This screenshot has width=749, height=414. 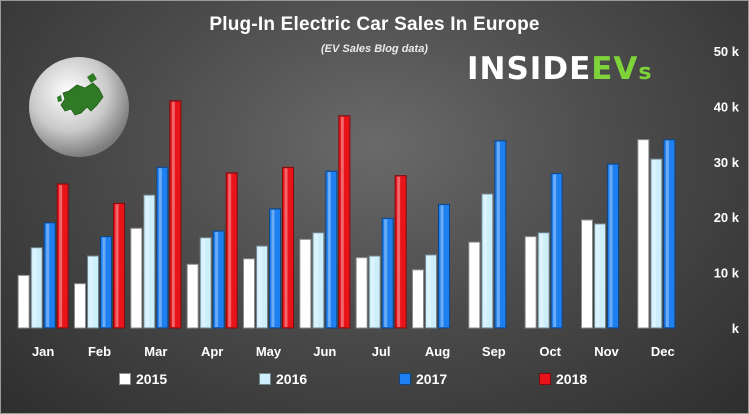 I want to click on y-tick-label: 50 k, so click(x=727, y=51).